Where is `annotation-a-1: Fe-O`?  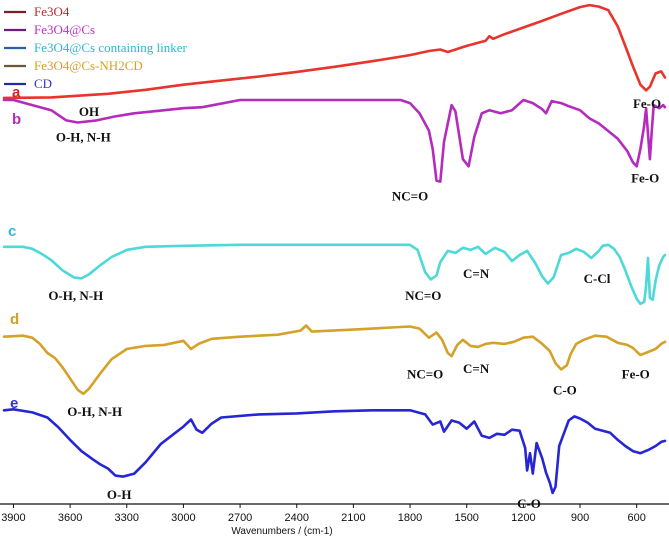
annotation-a-1: Fe-O is located at coordinates (647, 103).